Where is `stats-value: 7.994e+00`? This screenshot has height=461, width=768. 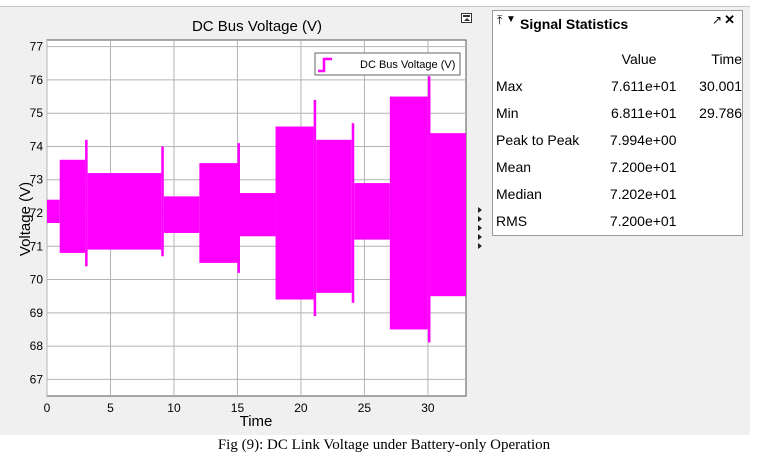 stats-value: 7.994e+00 is located at coordinates (643, 139).